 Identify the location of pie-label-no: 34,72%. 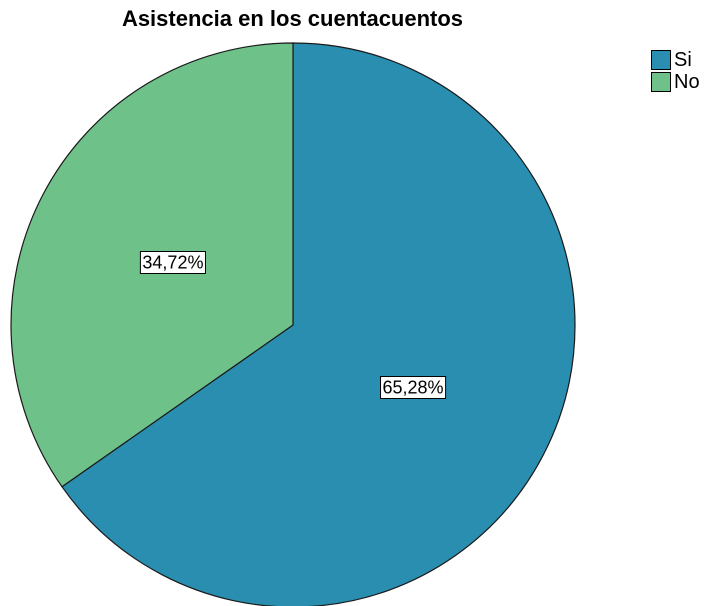
(172, 262).